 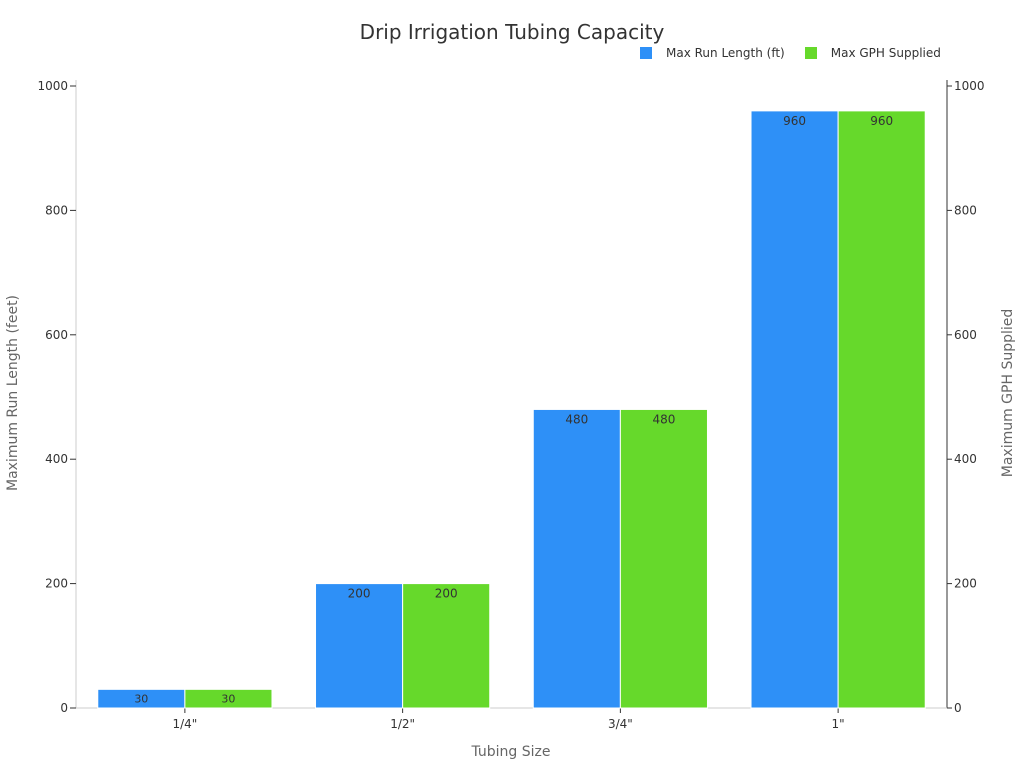 I want to click on y-tick-label: 200, so click(x=56, y=584).